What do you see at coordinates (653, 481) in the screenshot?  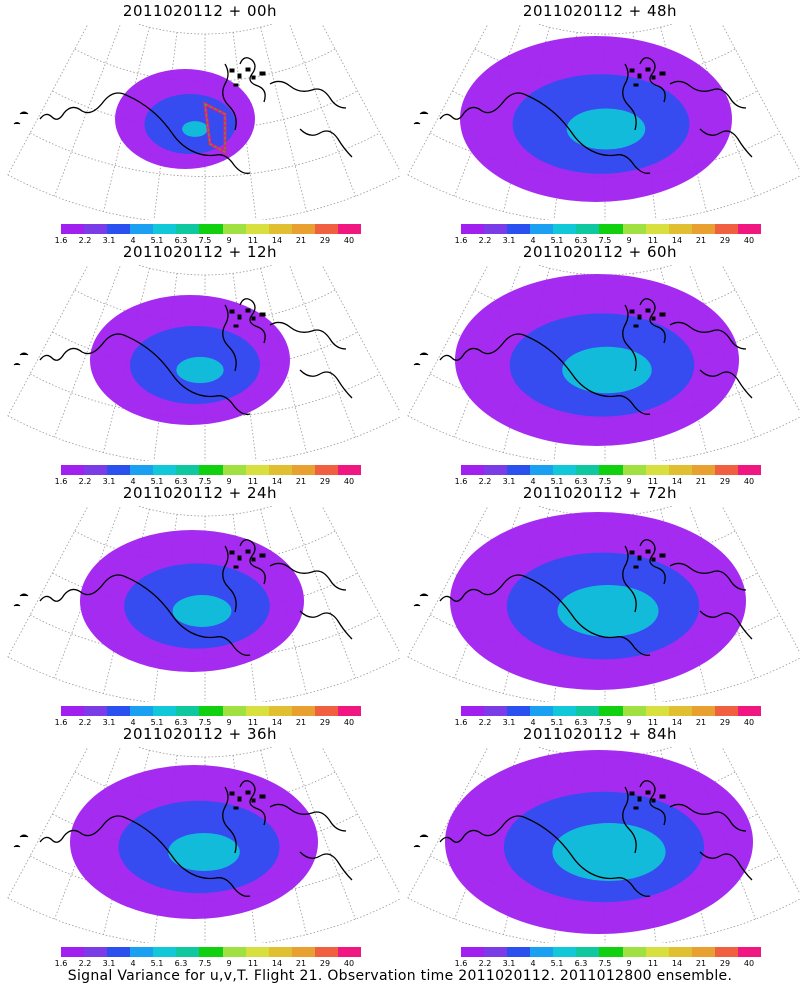 I see `colorbar-label: 11` at bounding box center [653, 481].